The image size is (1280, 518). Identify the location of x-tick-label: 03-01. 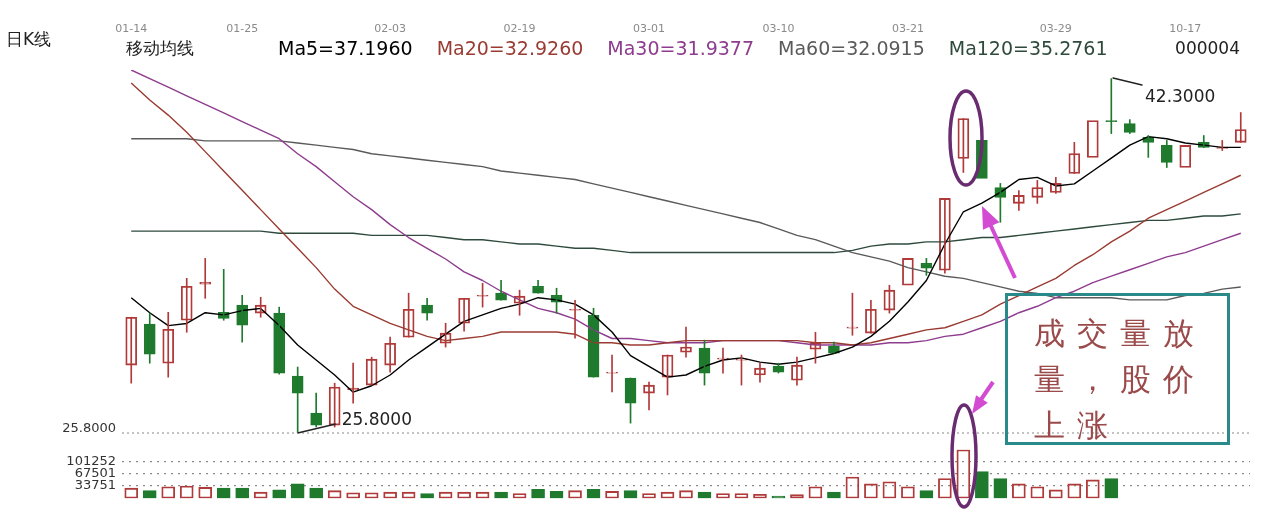
(649, 29).